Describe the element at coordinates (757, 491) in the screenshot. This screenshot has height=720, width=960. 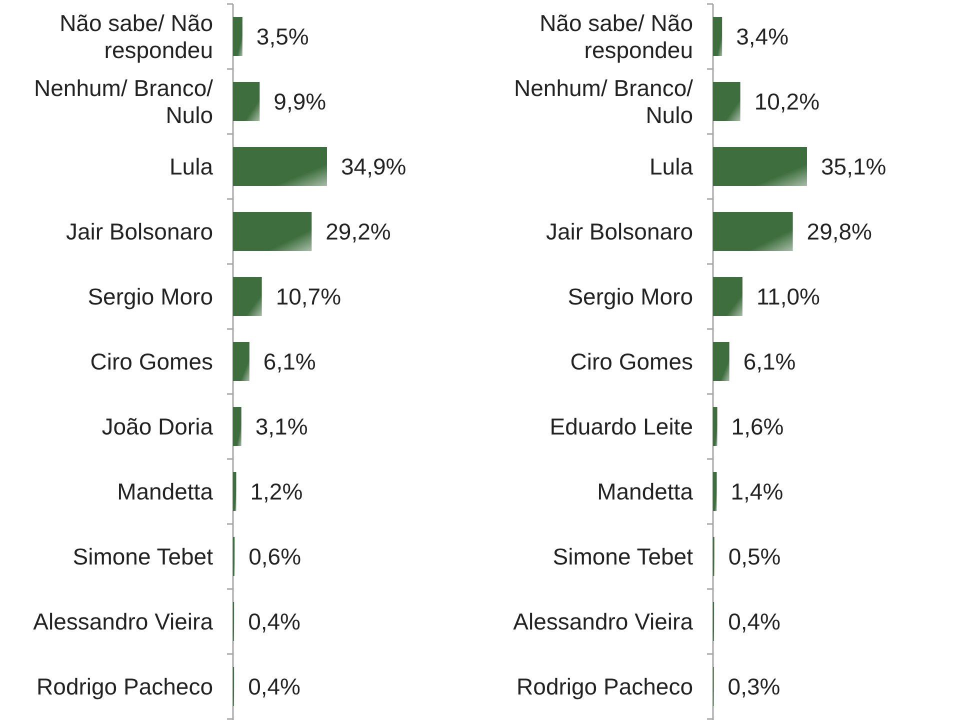
I see `data-label: 1,4%` at that location.